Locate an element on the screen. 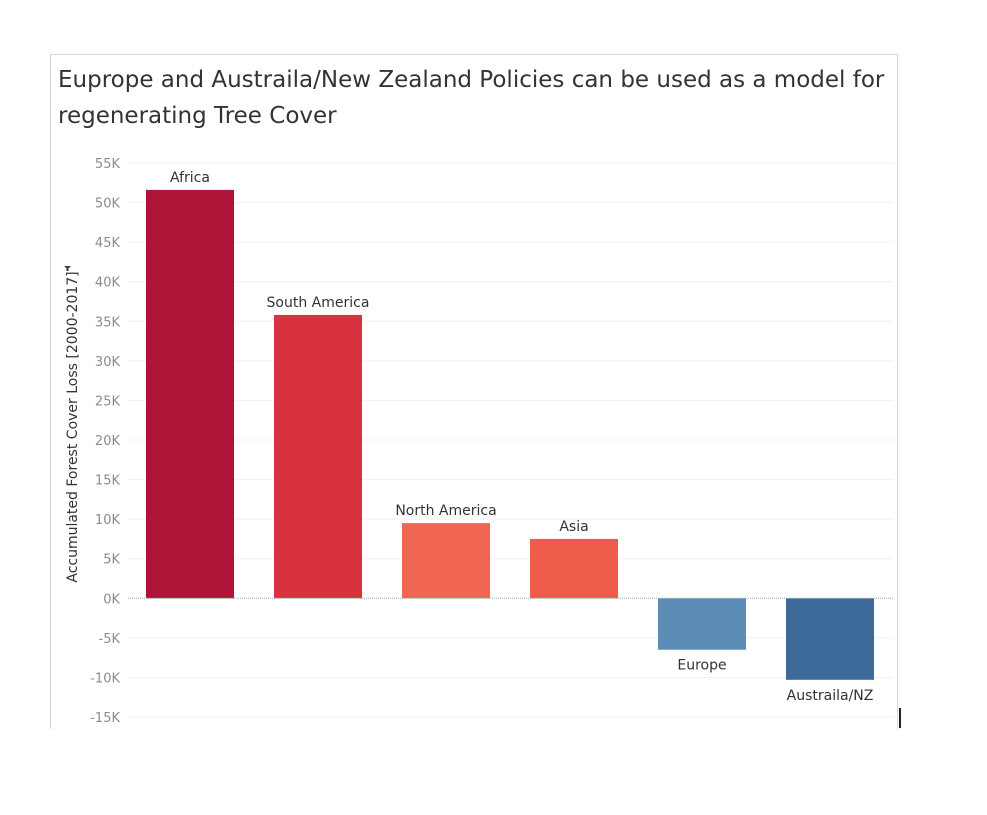  y-tick-label: -10K is located at coordinates (105, 678).